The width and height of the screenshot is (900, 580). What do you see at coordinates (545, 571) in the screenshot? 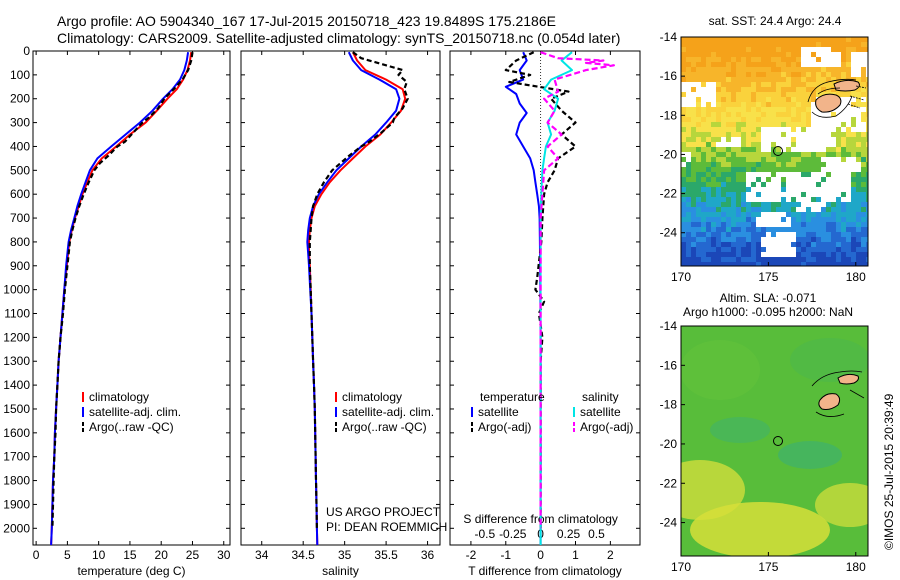
I see `diff-xlabel: T difference from climatology` at bounding box center [545, 571].